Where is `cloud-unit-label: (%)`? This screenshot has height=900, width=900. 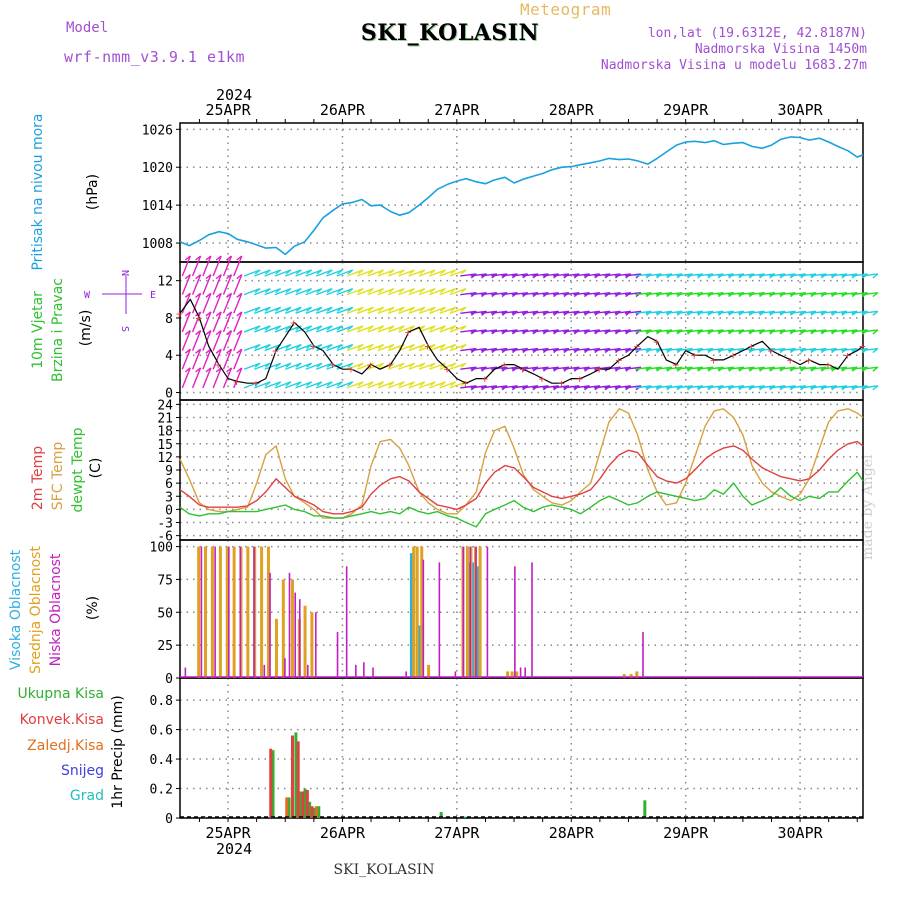
cloud-unit-label: (%) is located at coordinates (93, 608).